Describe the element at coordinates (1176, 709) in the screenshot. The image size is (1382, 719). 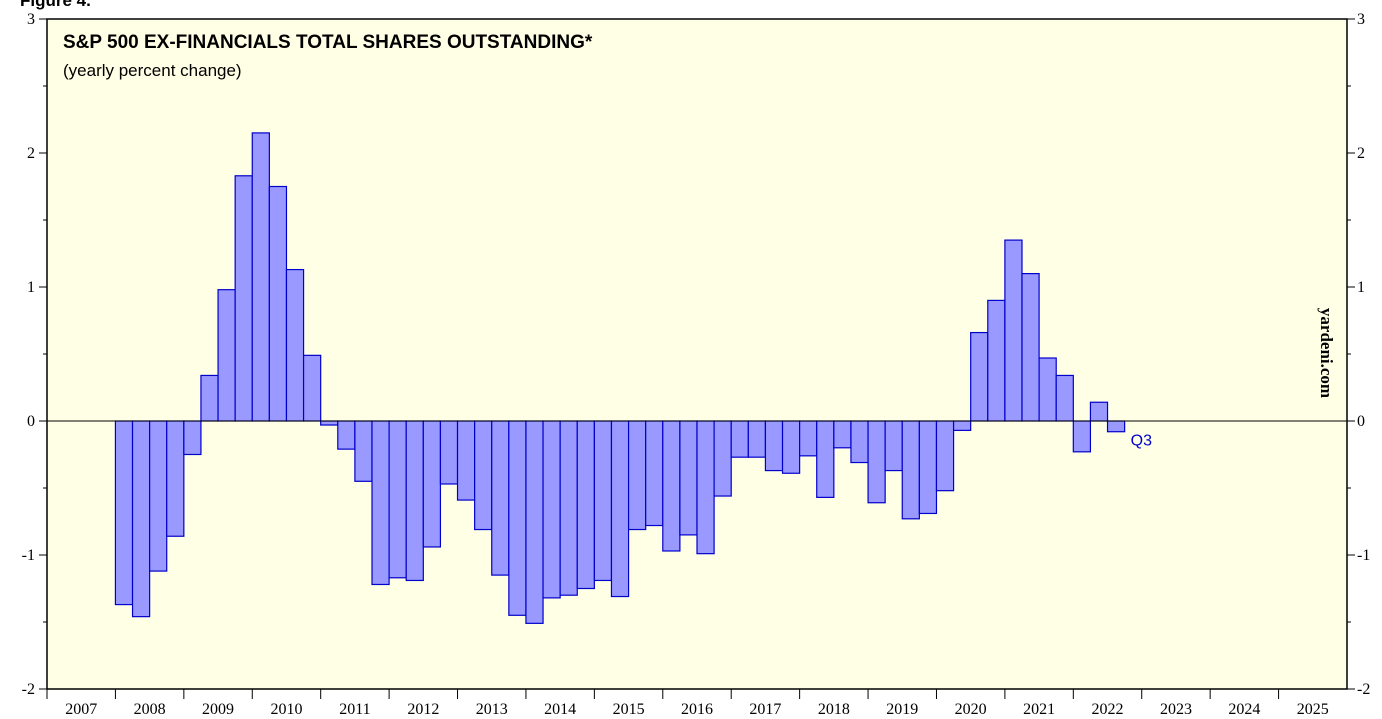
I see `x-tick-label: 2023` at that location.